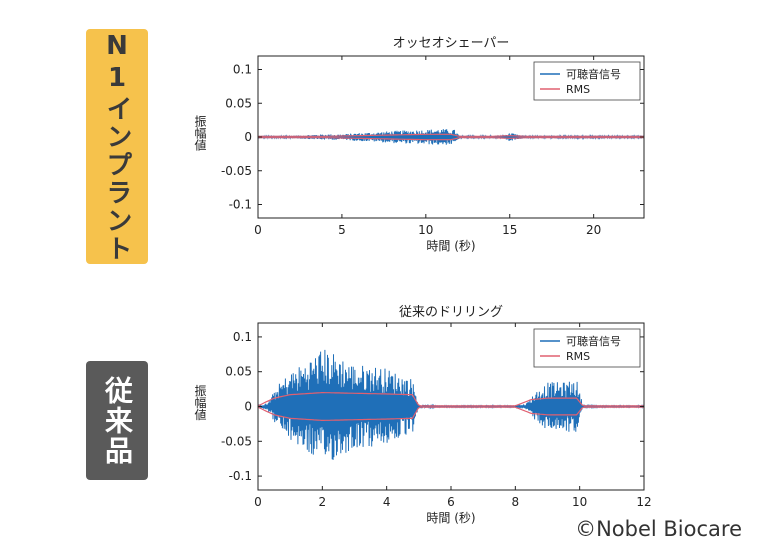  Describe the element at coordinates (516, 502) in the screenshot. I see `chart2-xtick-label: 8` at that location.